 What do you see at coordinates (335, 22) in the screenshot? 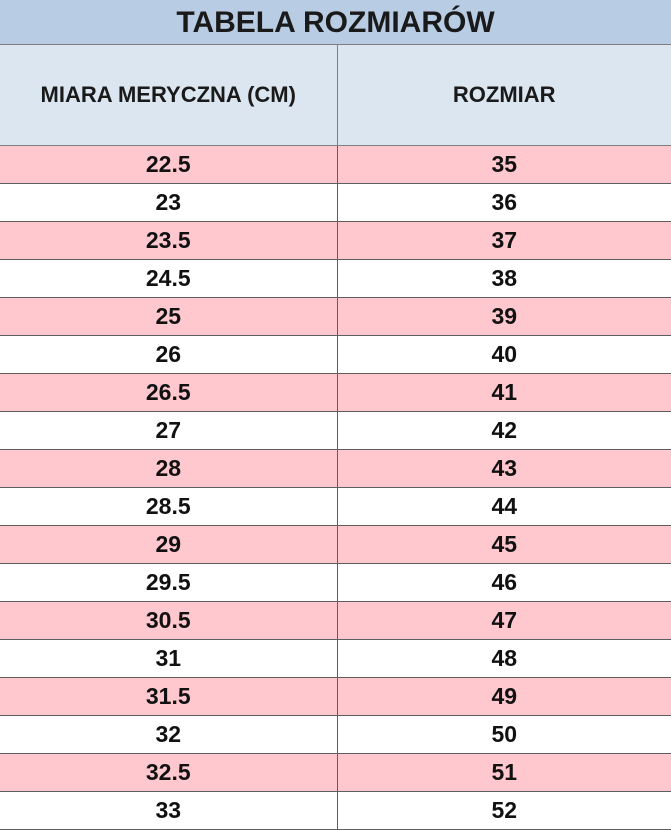
I see `table-title: TABELA ROZMIARÓW` at bounding box center [335, 22].